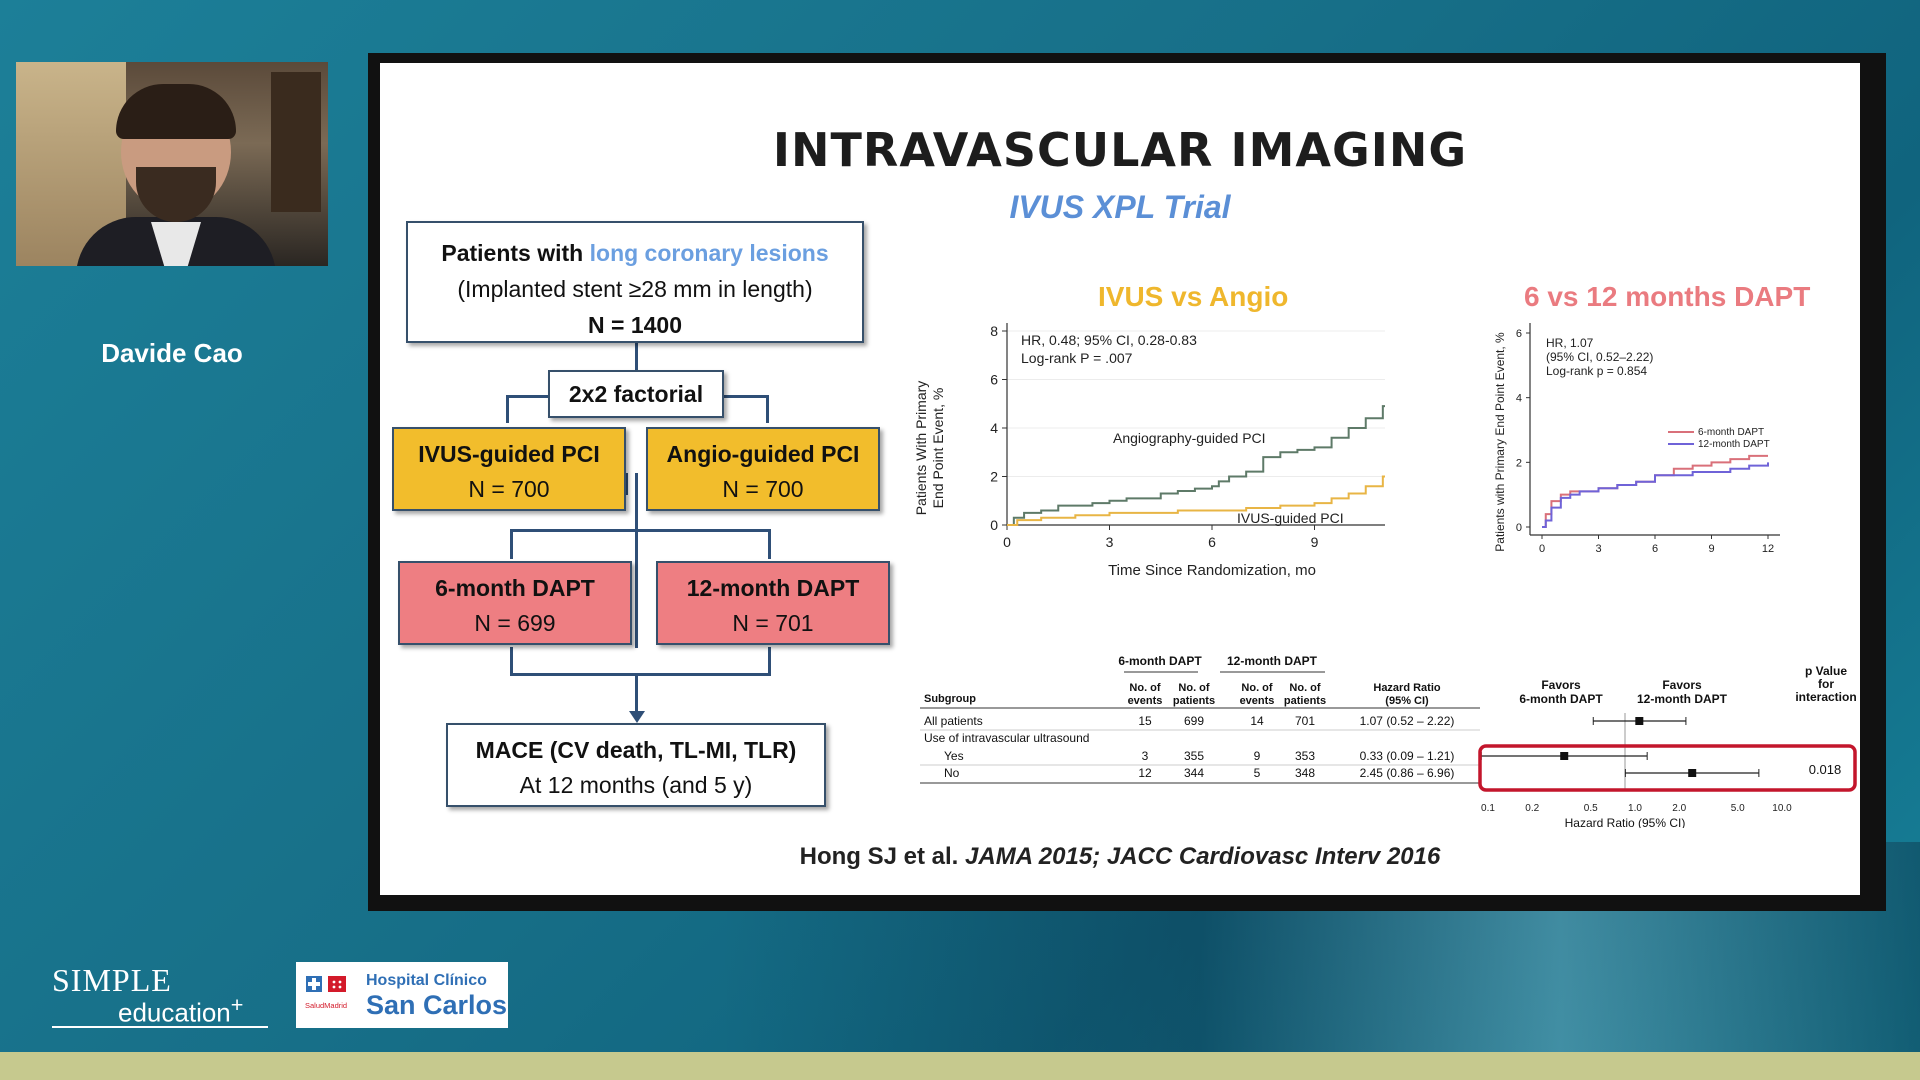 This screenshot has width=1920, height=1080. Describe the element at coordinates (1599, 357) in the screenshot. I see `chart2-annotation-ci: (95% CI, 0.52–2.22)` at that location.